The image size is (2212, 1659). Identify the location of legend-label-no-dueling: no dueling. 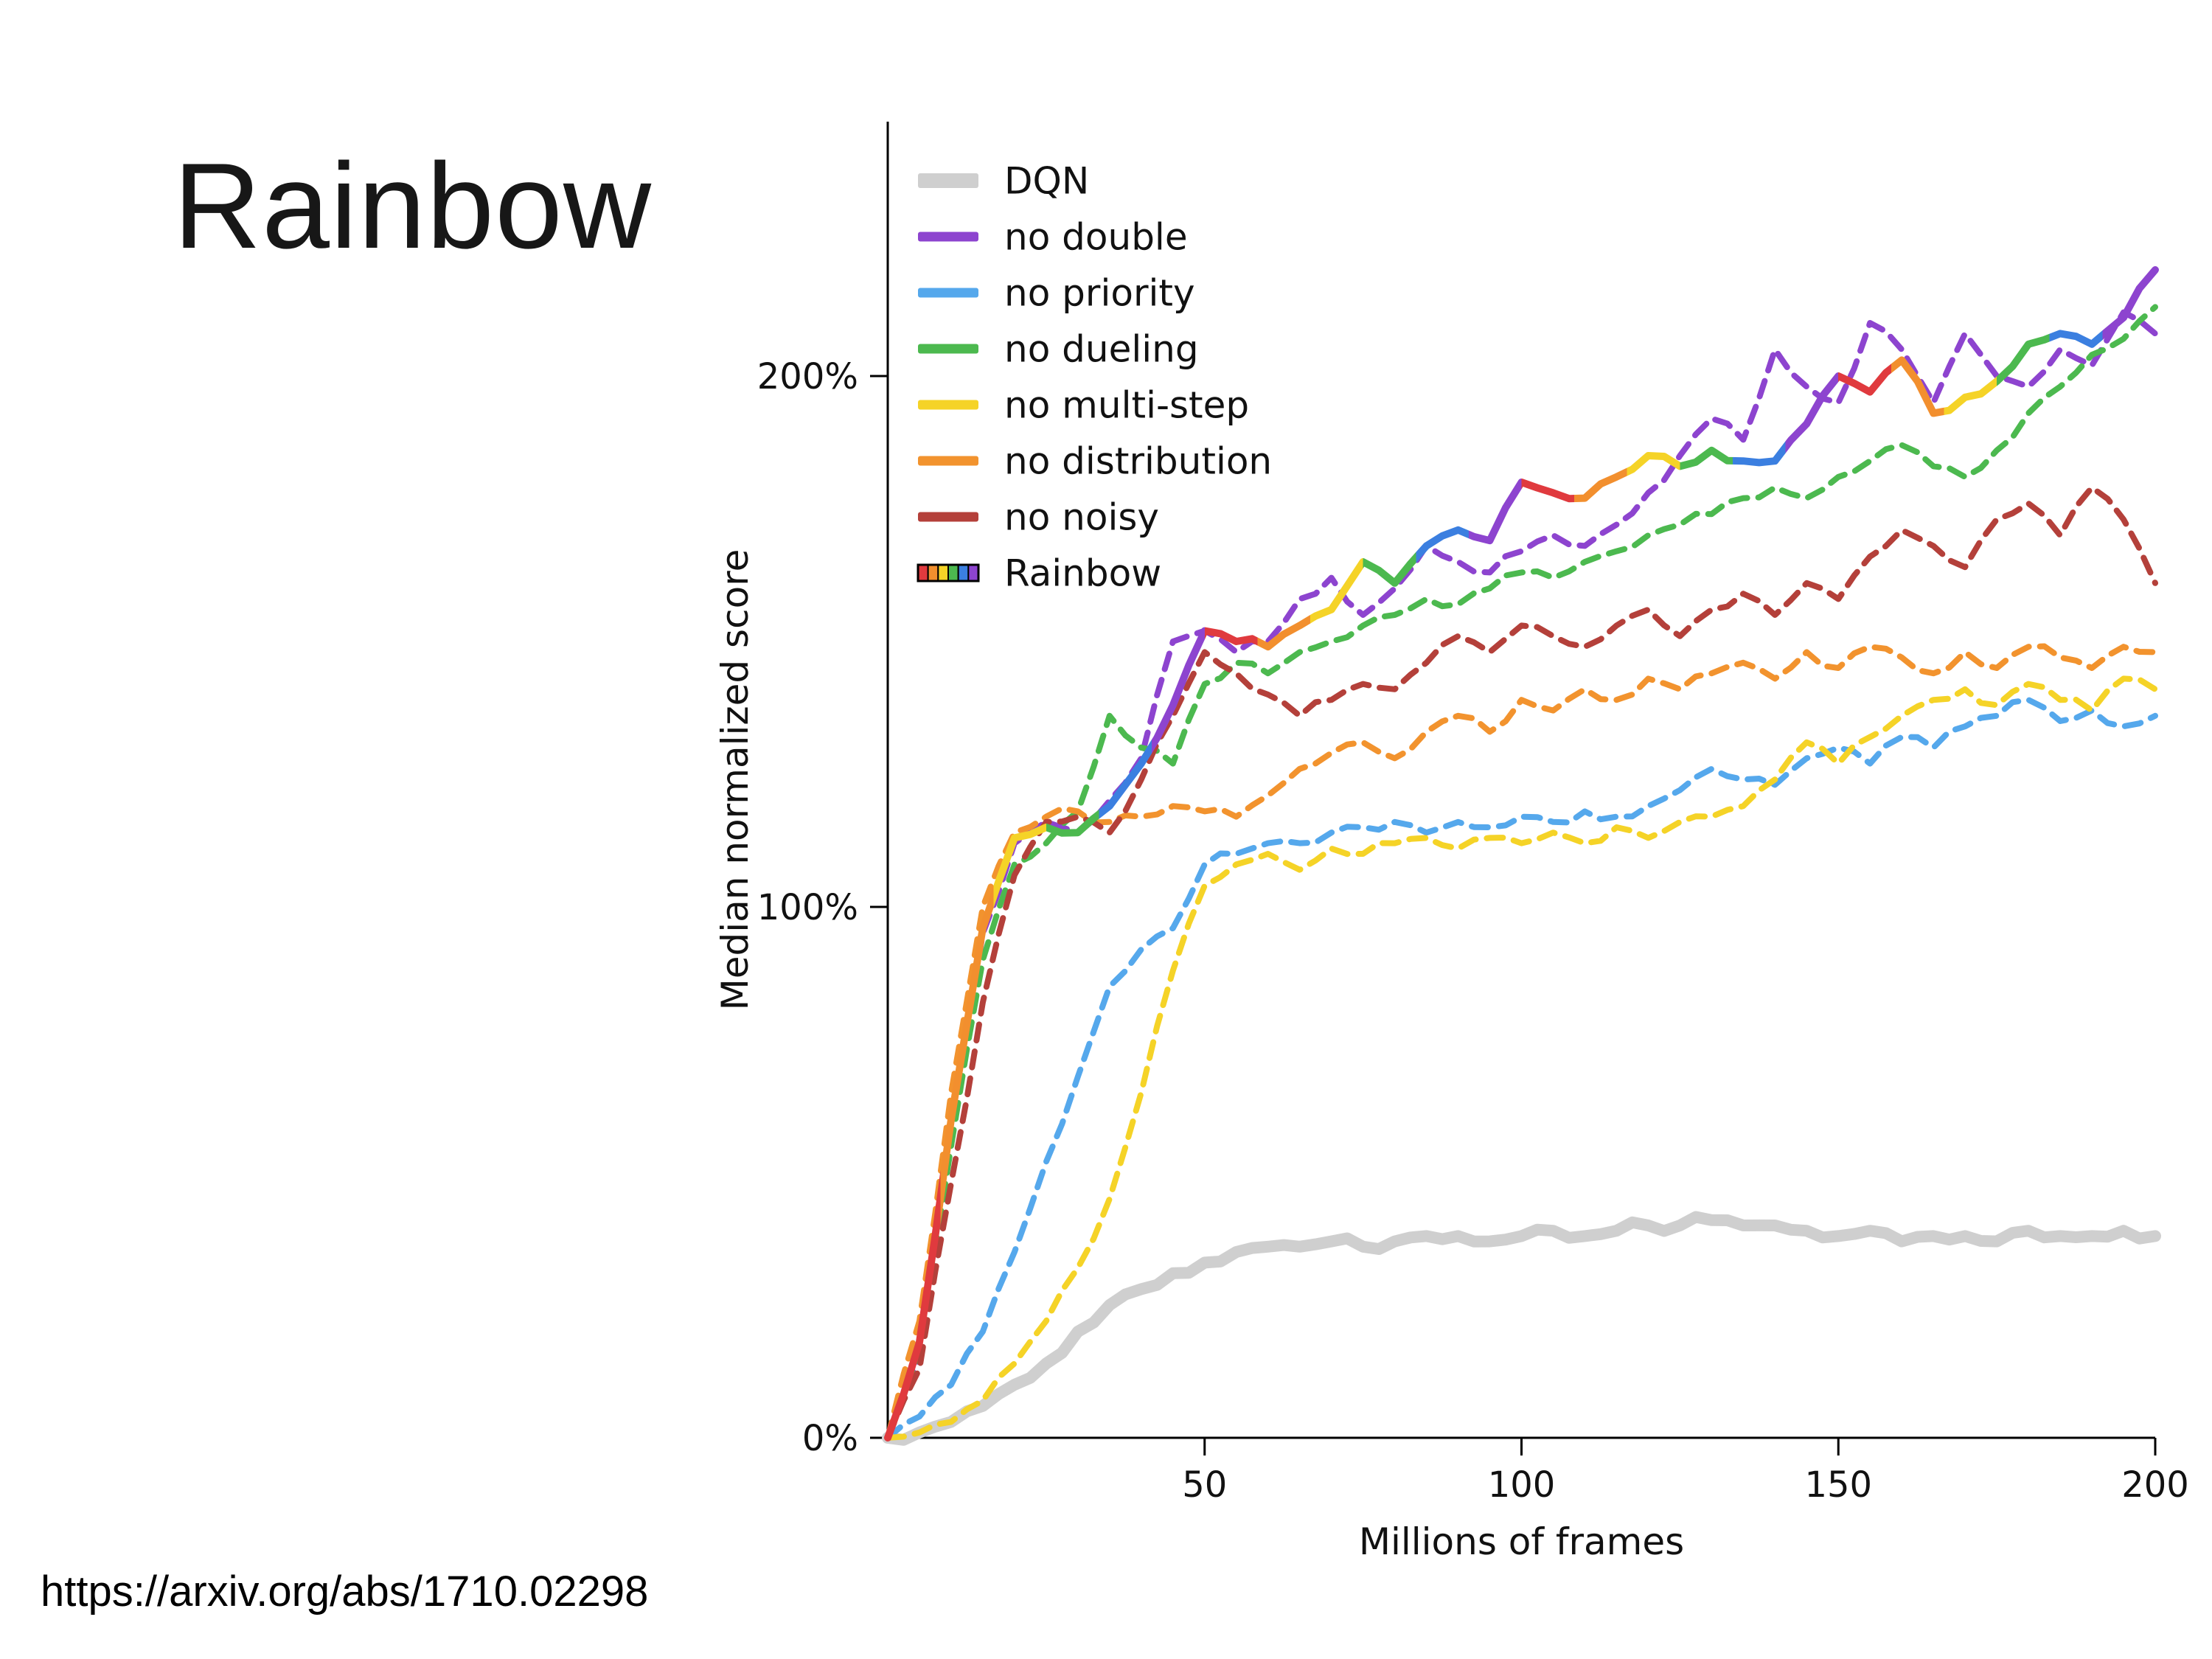
(1101, 349).